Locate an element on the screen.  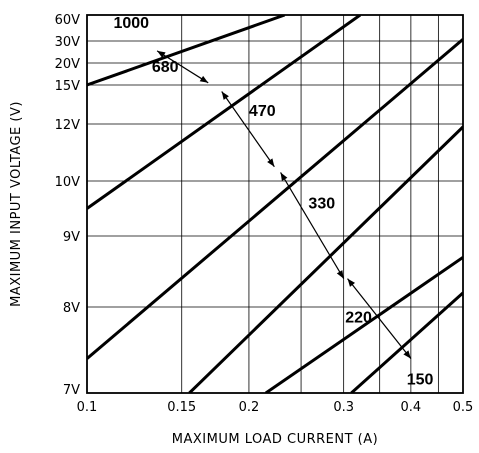
y-tick-label: 10V is located at coordinates (68, 182).